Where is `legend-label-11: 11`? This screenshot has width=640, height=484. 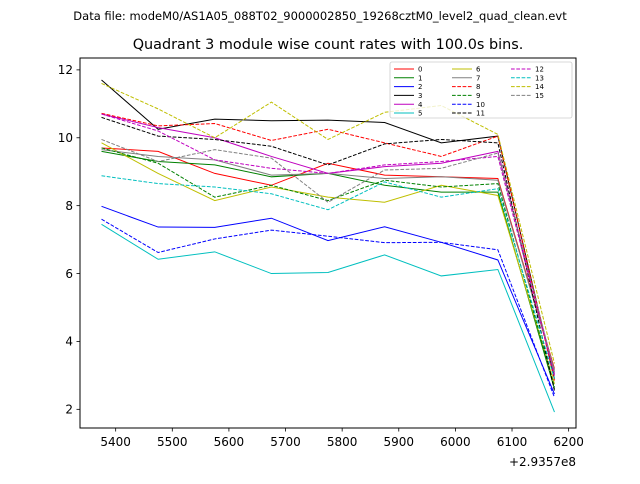
legend-label-11: 11 is located at coordinates (480, 114).